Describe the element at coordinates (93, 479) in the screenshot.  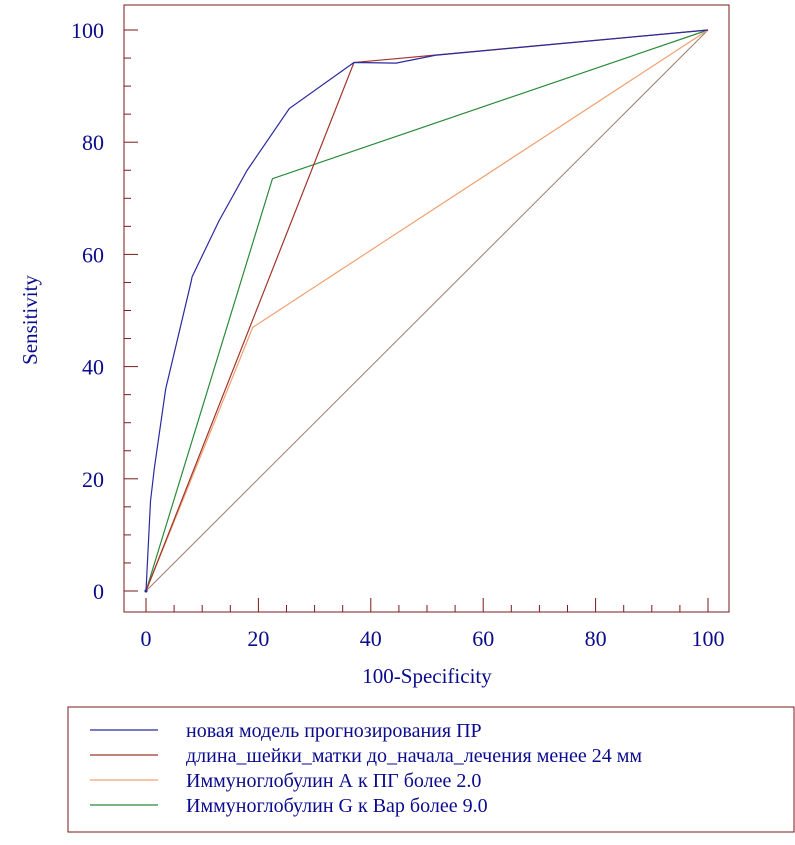
I see `y-tick-label: 20` at that location.